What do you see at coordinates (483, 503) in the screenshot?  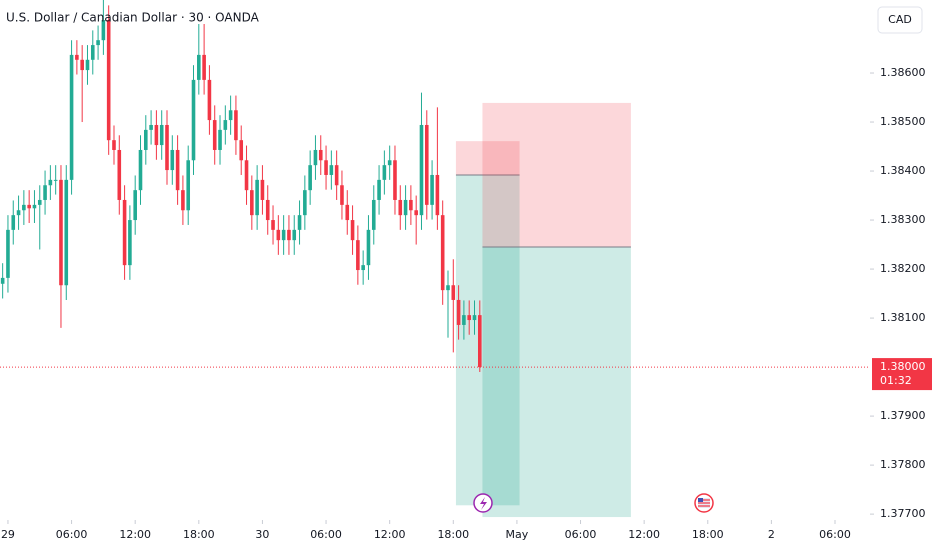 I see `event-icon-lightning` at bounding box center [483, 503].